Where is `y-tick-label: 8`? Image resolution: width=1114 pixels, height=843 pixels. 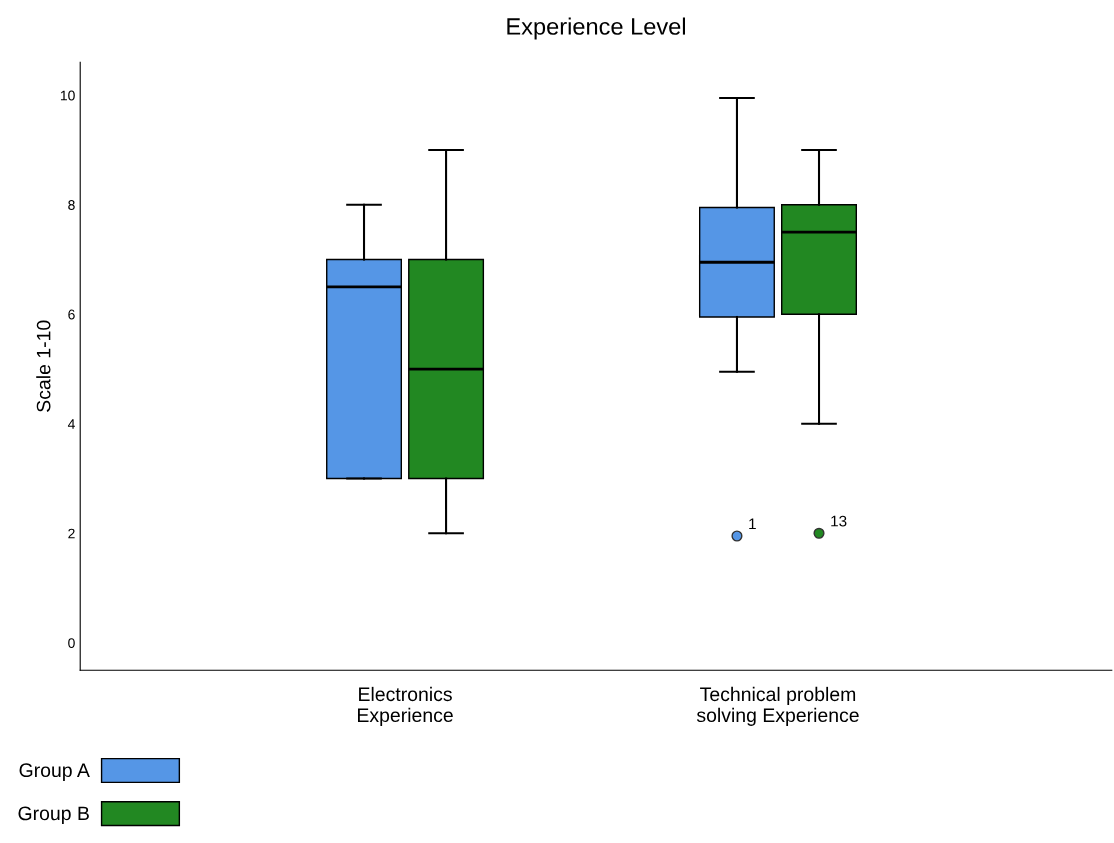 y-tick-label: 8 is located at coordinates (71, 205).